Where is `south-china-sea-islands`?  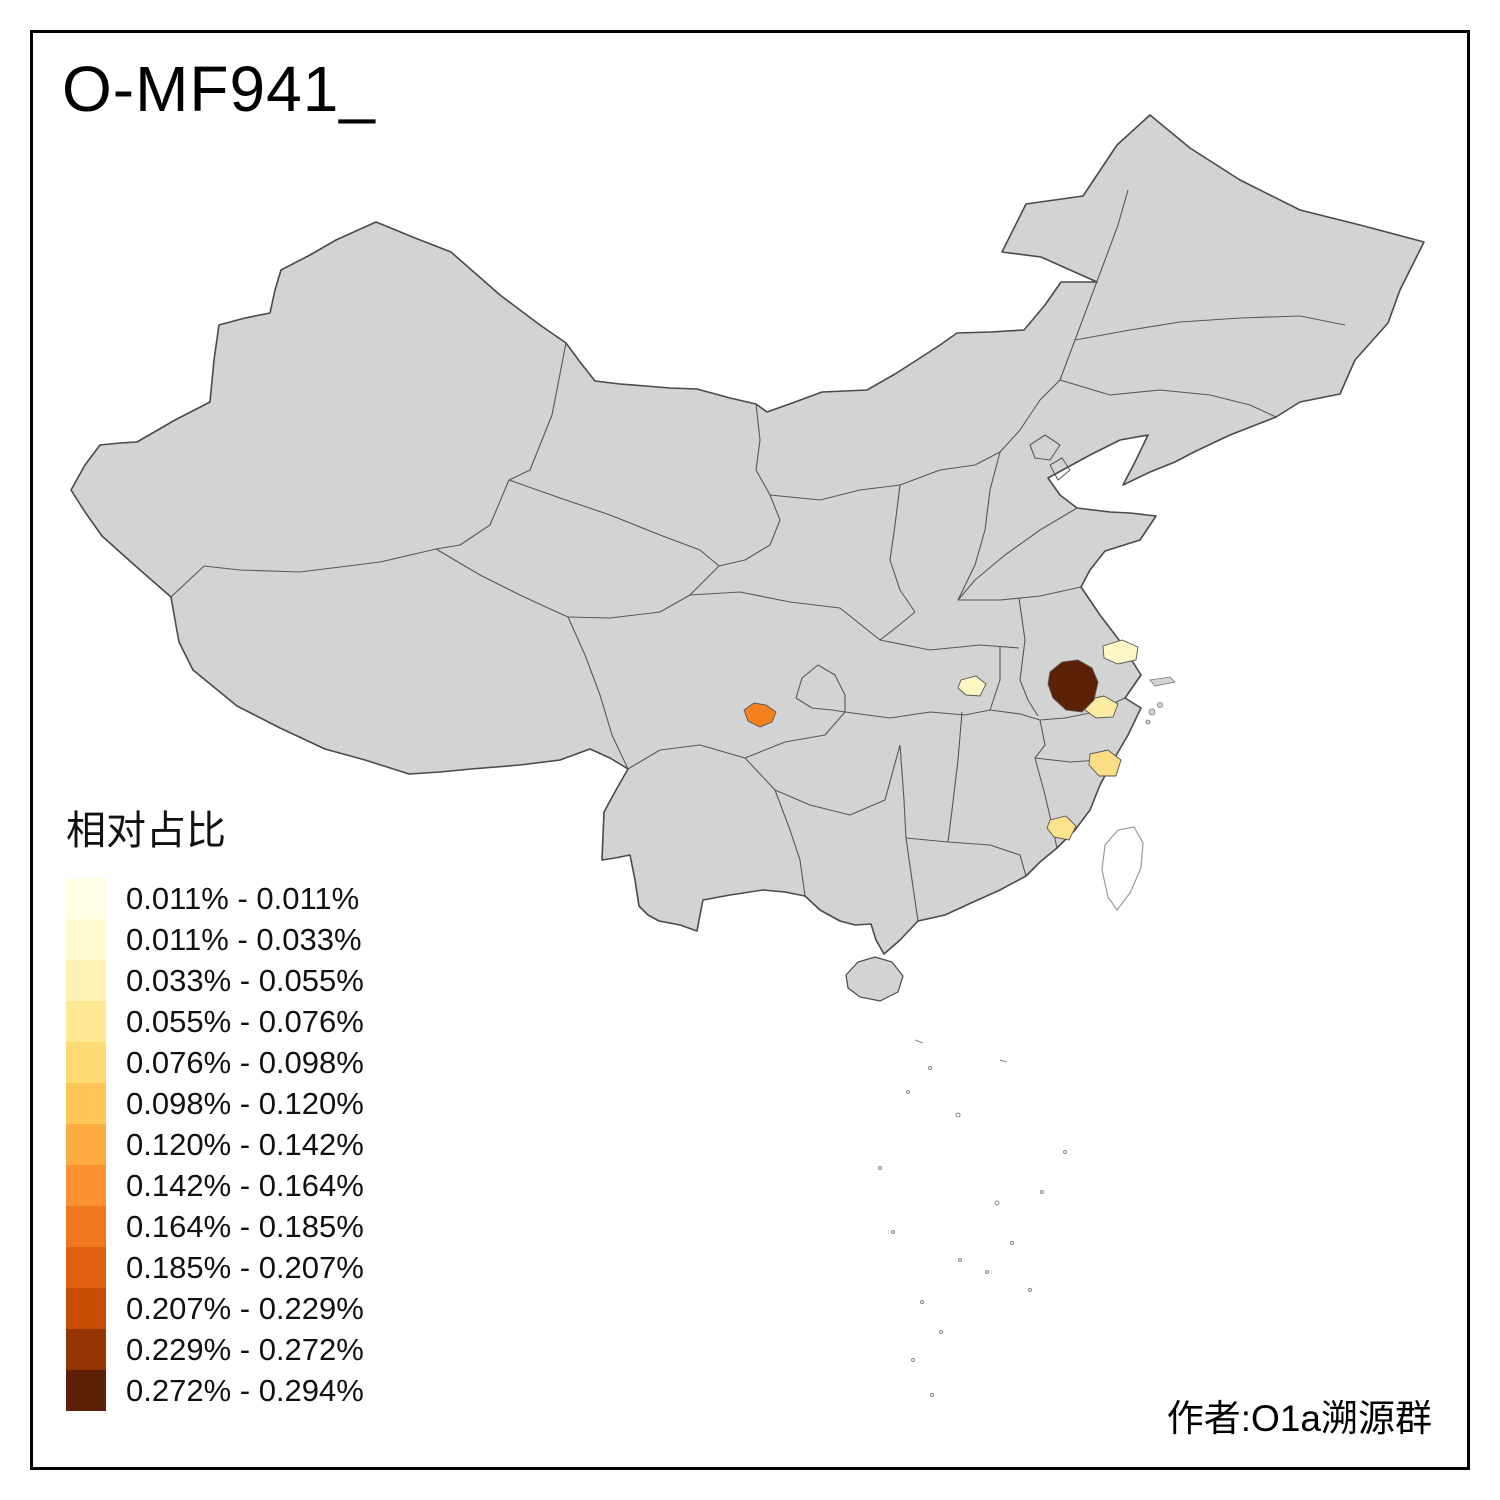
south-china-sea-islands is located at coordinates (972, 1218).